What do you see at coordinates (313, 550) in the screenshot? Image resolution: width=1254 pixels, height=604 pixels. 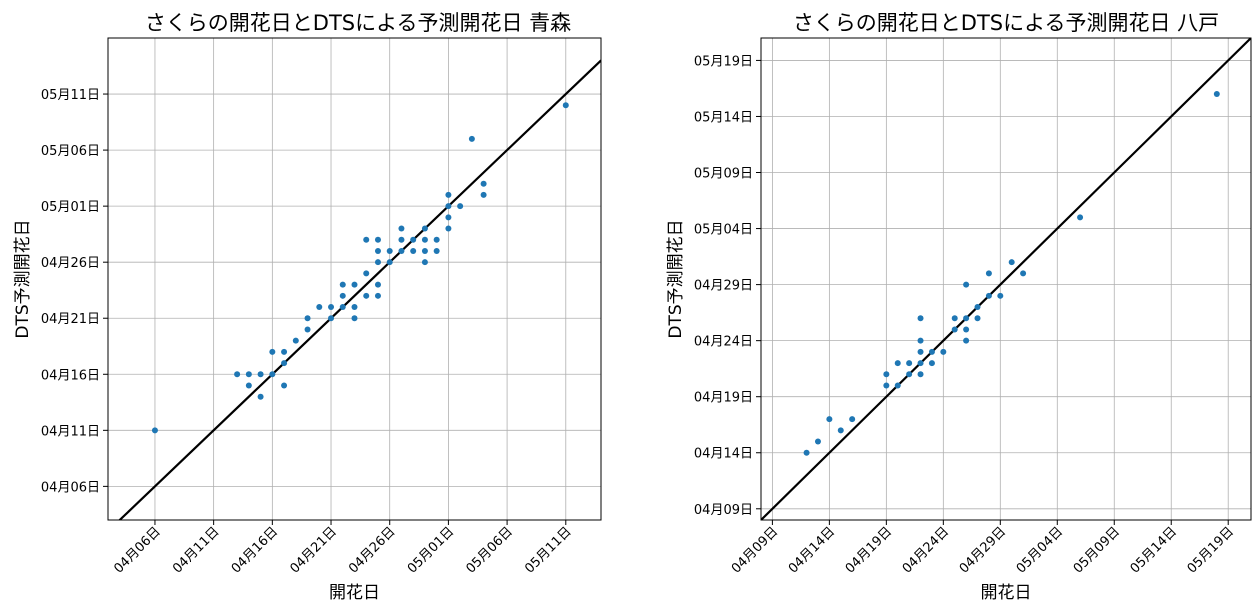 I see `x-tick-label: 04月21日` at bounding box center [313, 550].